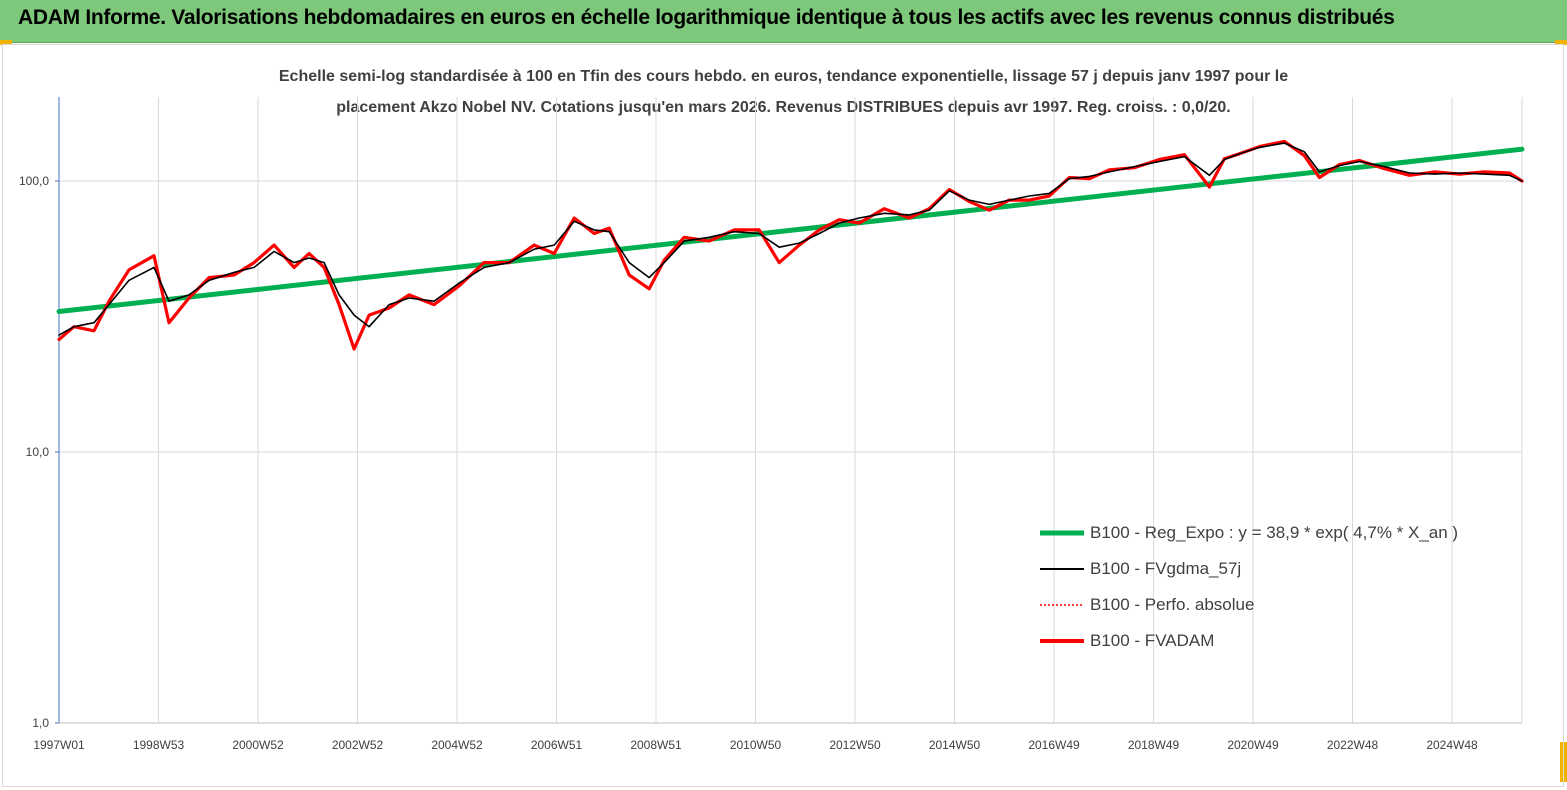  What do you see at coordinates (1062, 569) in the screenshot?
I see `legend-swatch-fvgdma` at bounding box center [1062, 569].